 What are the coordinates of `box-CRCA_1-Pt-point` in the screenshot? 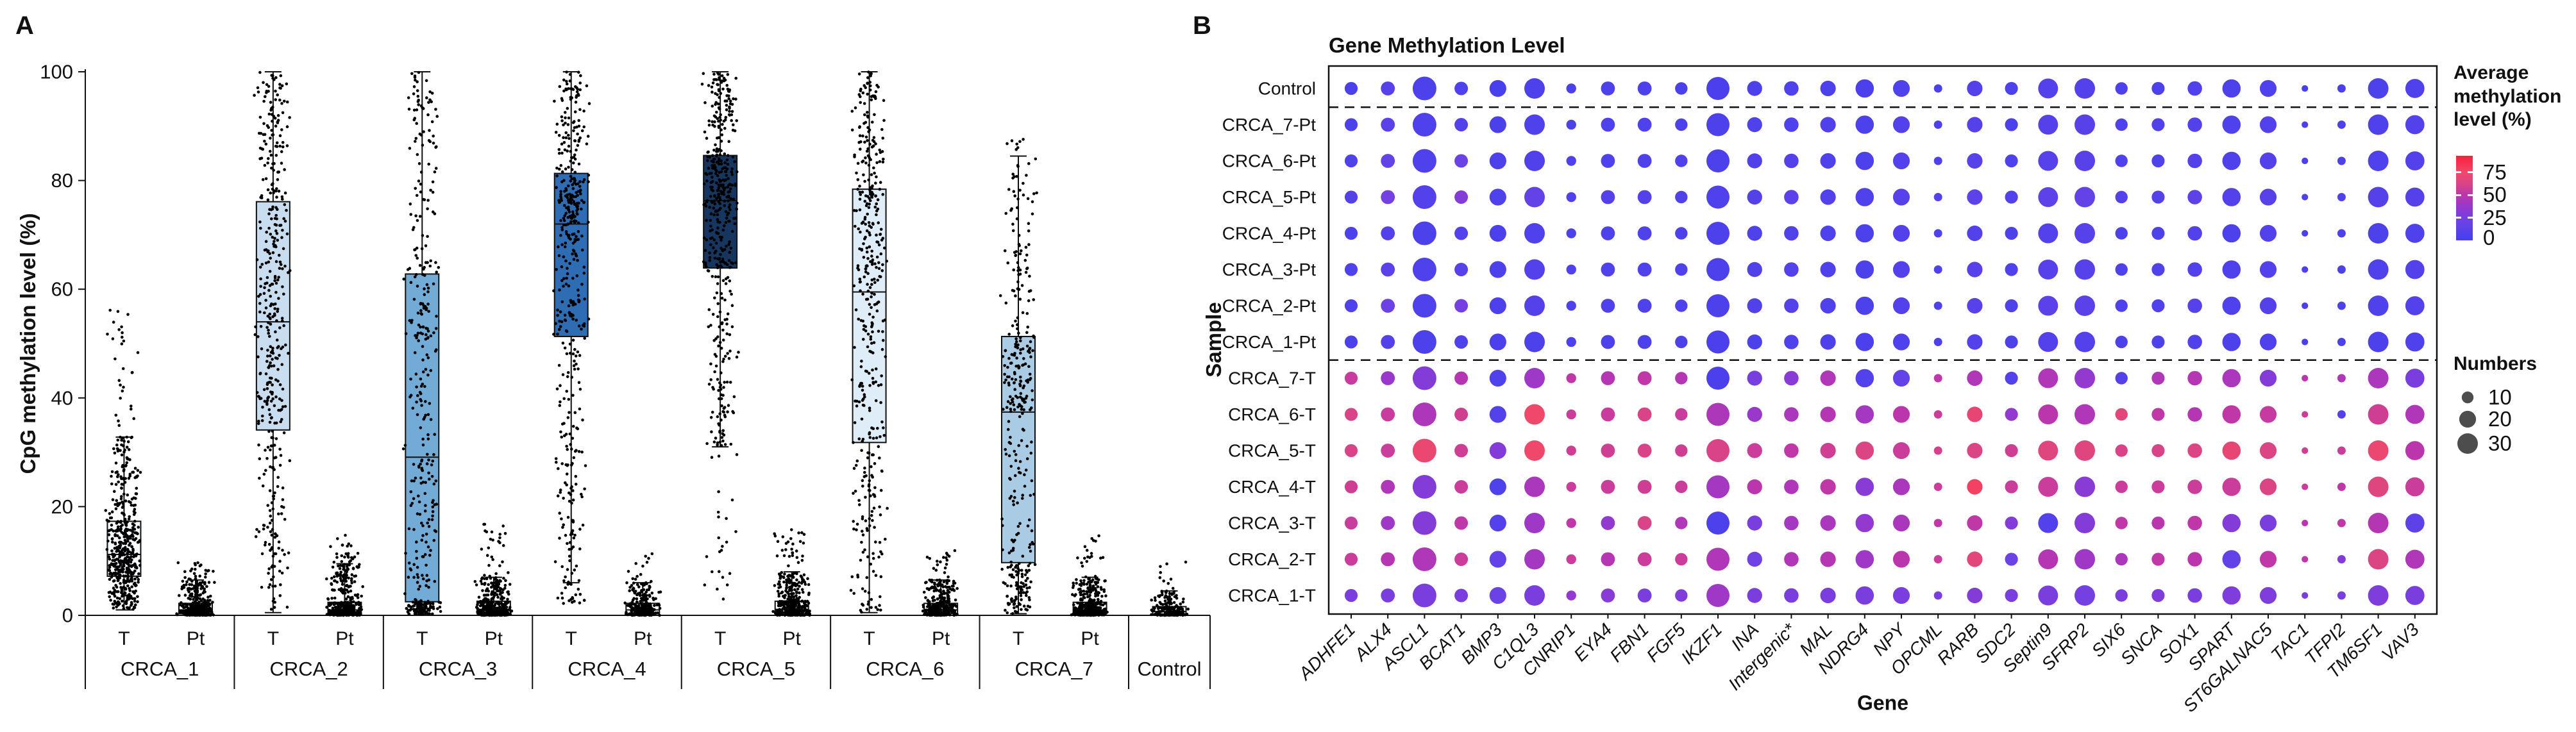 It's located at (196, 590).